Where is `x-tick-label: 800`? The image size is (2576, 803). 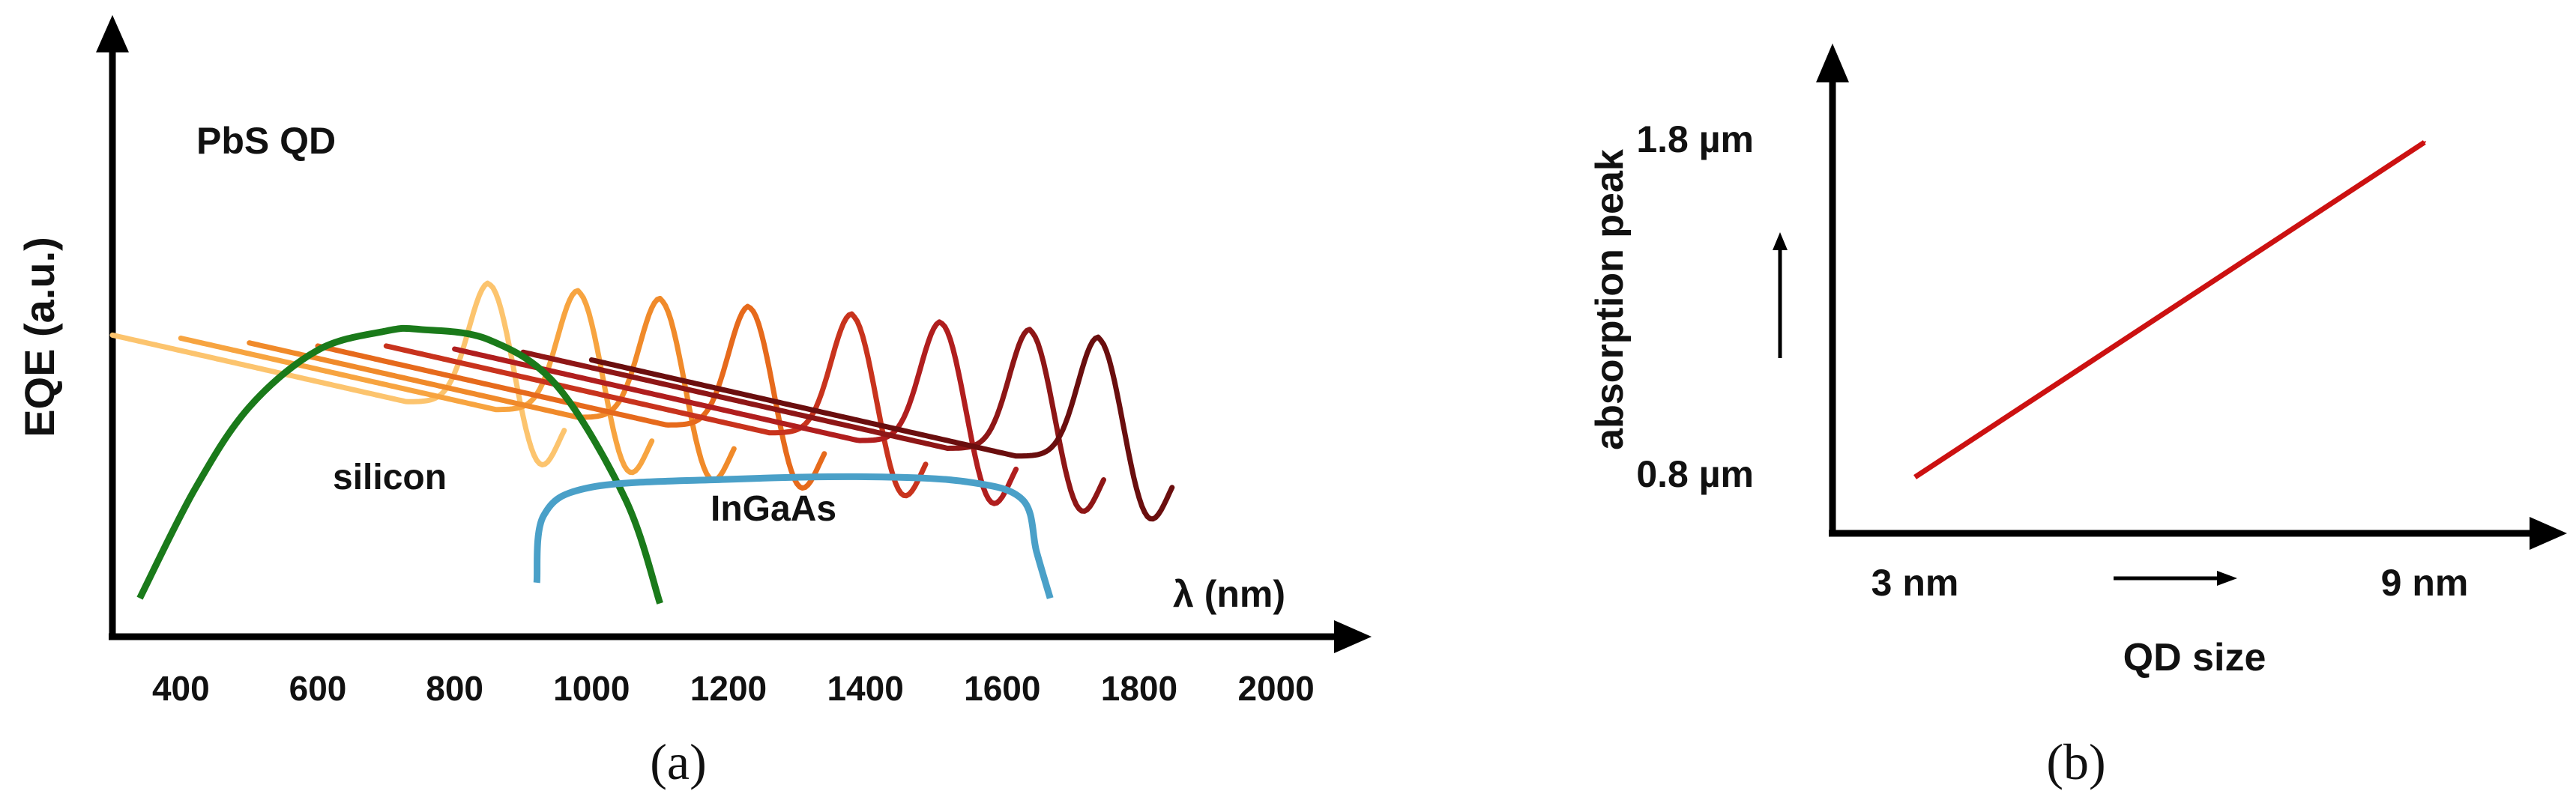
x-tick-label: 800 is located at coordinates (455, 688).